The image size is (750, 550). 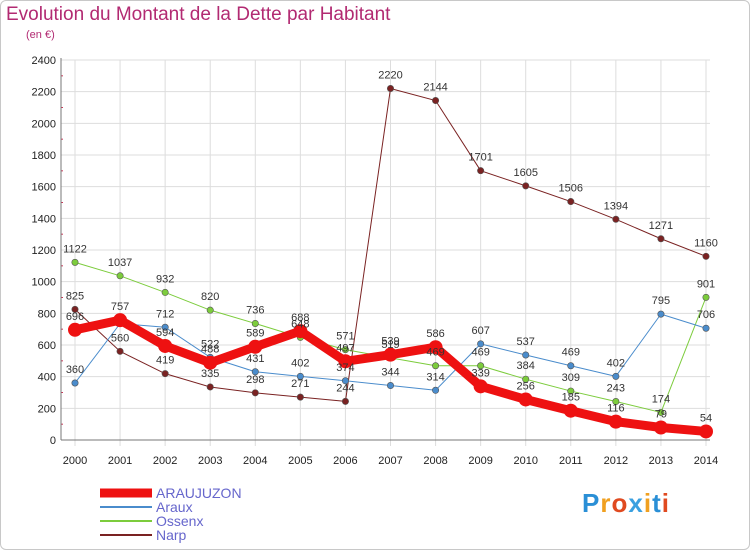 What do you see at coordinates (75, 317) in the screenshot?
I see `data-label-araujuzon: 696` at bounding box center [75, 317].